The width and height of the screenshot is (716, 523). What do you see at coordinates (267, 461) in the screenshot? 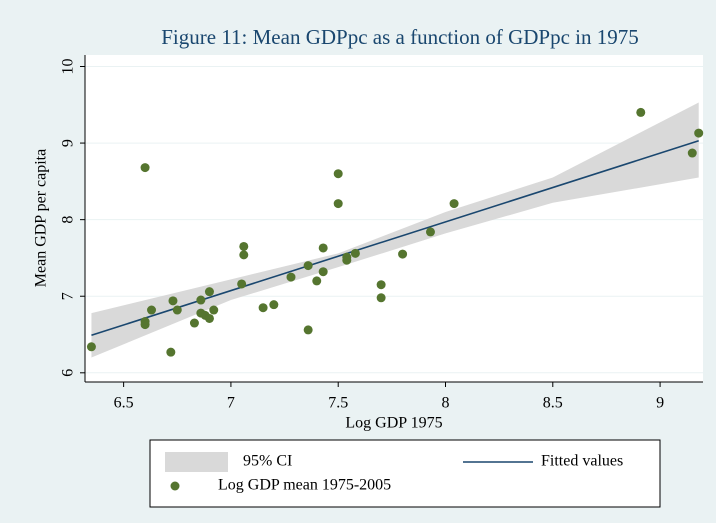
I see `legend-label: 95% CI` at bounding box center [267, 461].